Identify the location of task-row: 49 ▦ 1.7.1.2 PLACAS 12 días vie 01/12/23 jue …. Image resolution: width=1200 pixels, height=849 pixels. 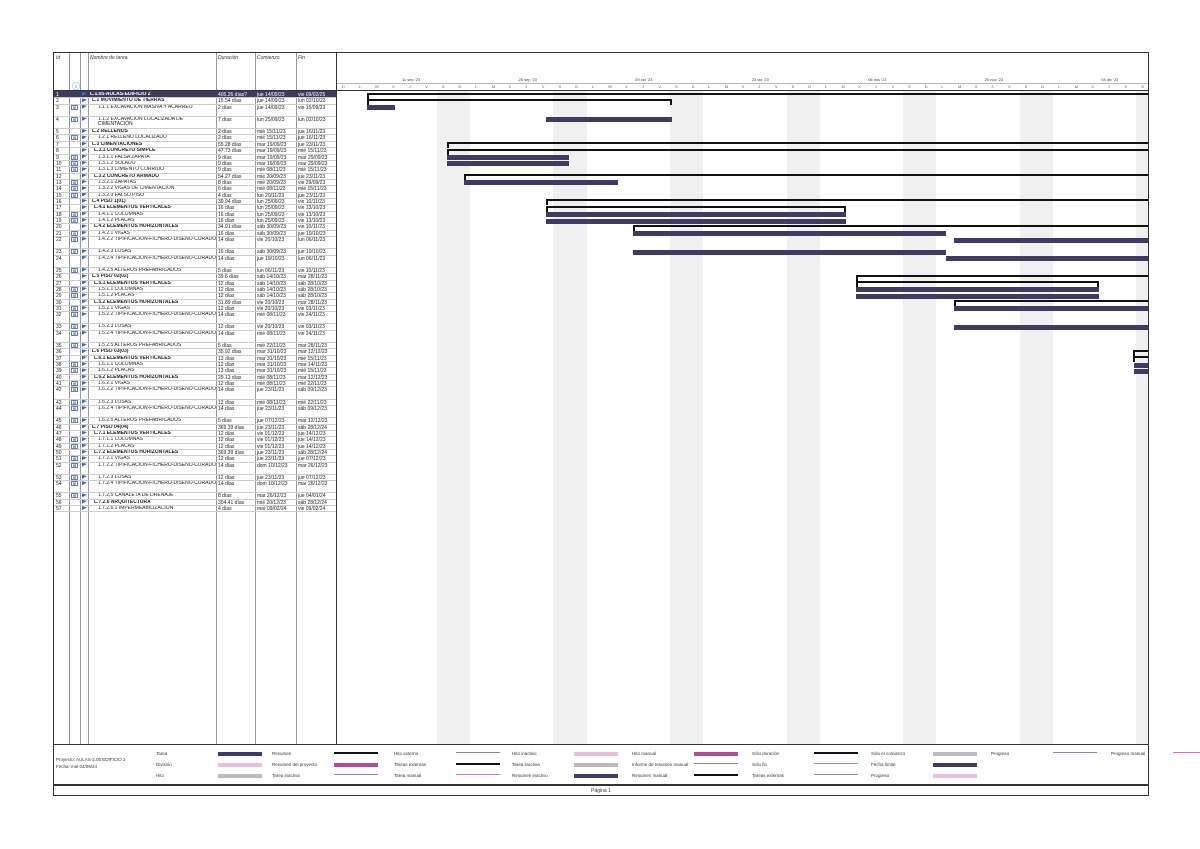
(195, 446).